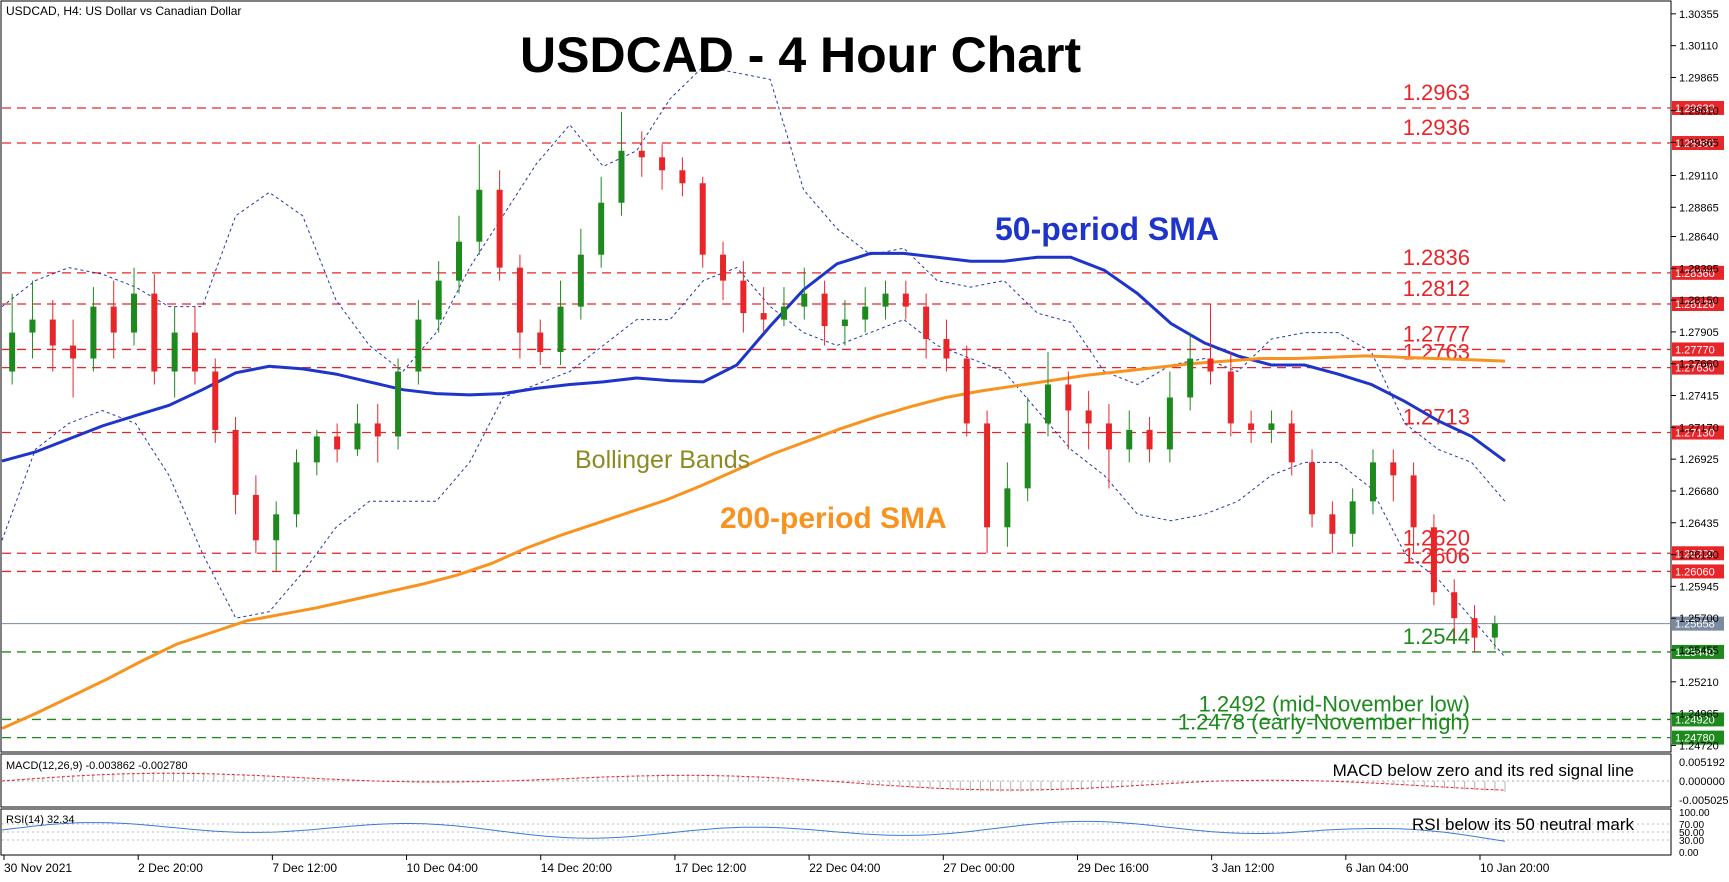 This screenshot has height=882, width=1729. Describe the element at coordinates (1695, 572) in the screenshot. I see `level-price-box-text: 1.26060` at that location.